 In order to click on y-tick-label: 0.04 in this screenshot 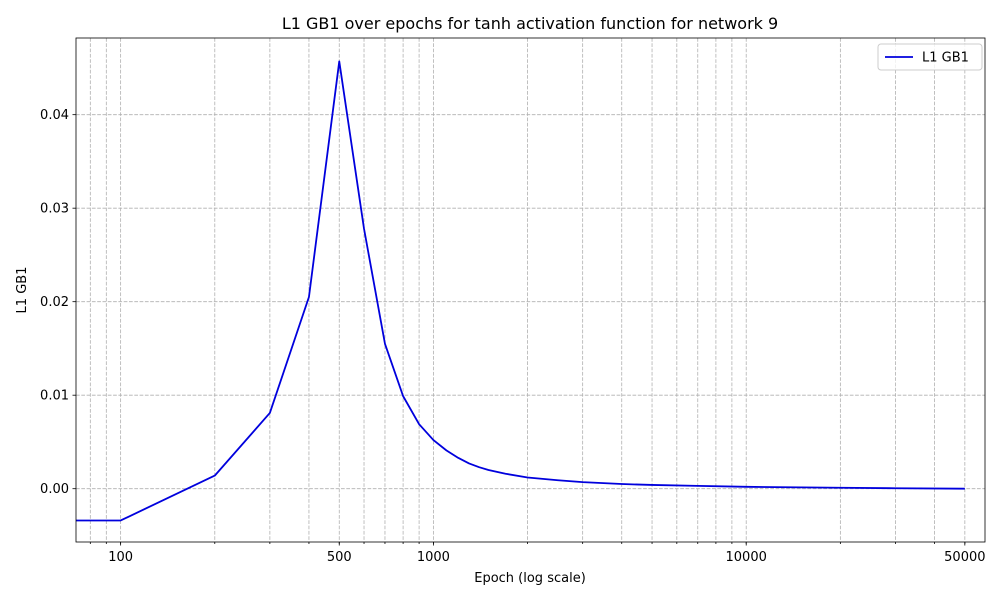, I will do `click(54, 115)`.